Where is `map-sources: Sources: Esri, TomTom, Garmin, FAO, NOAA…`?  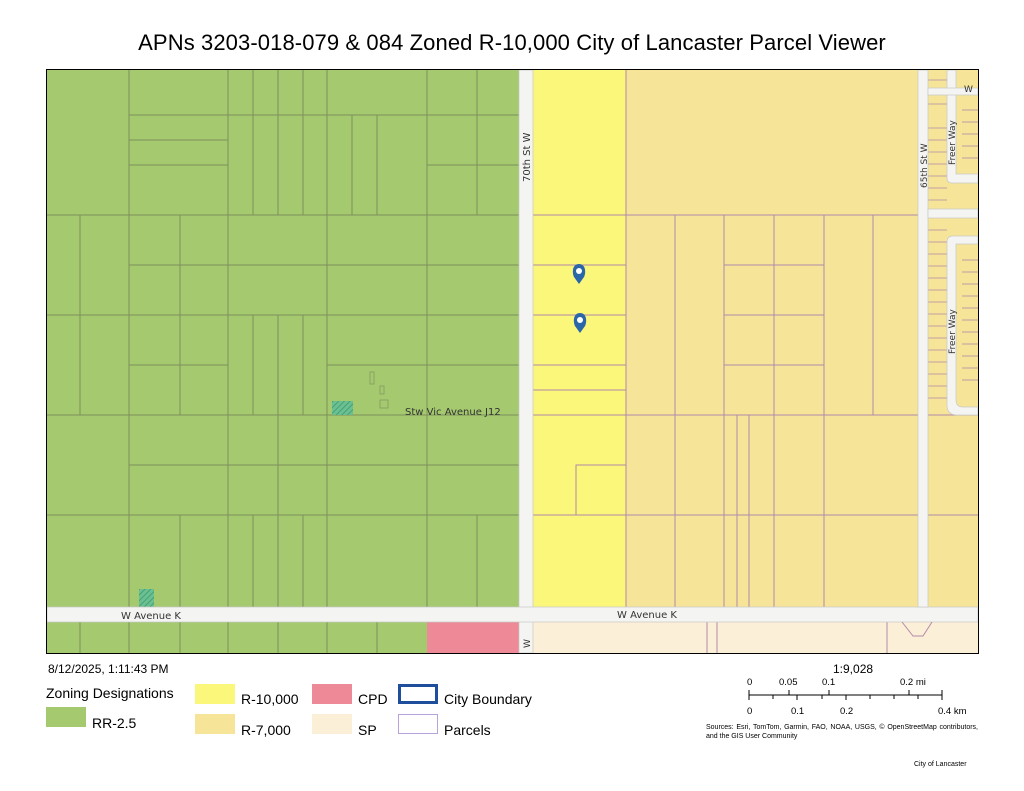
map-sources: Sources: Esri, TomTom, Garmin, FAO, NOAA… is located at coordinates (842, 732).